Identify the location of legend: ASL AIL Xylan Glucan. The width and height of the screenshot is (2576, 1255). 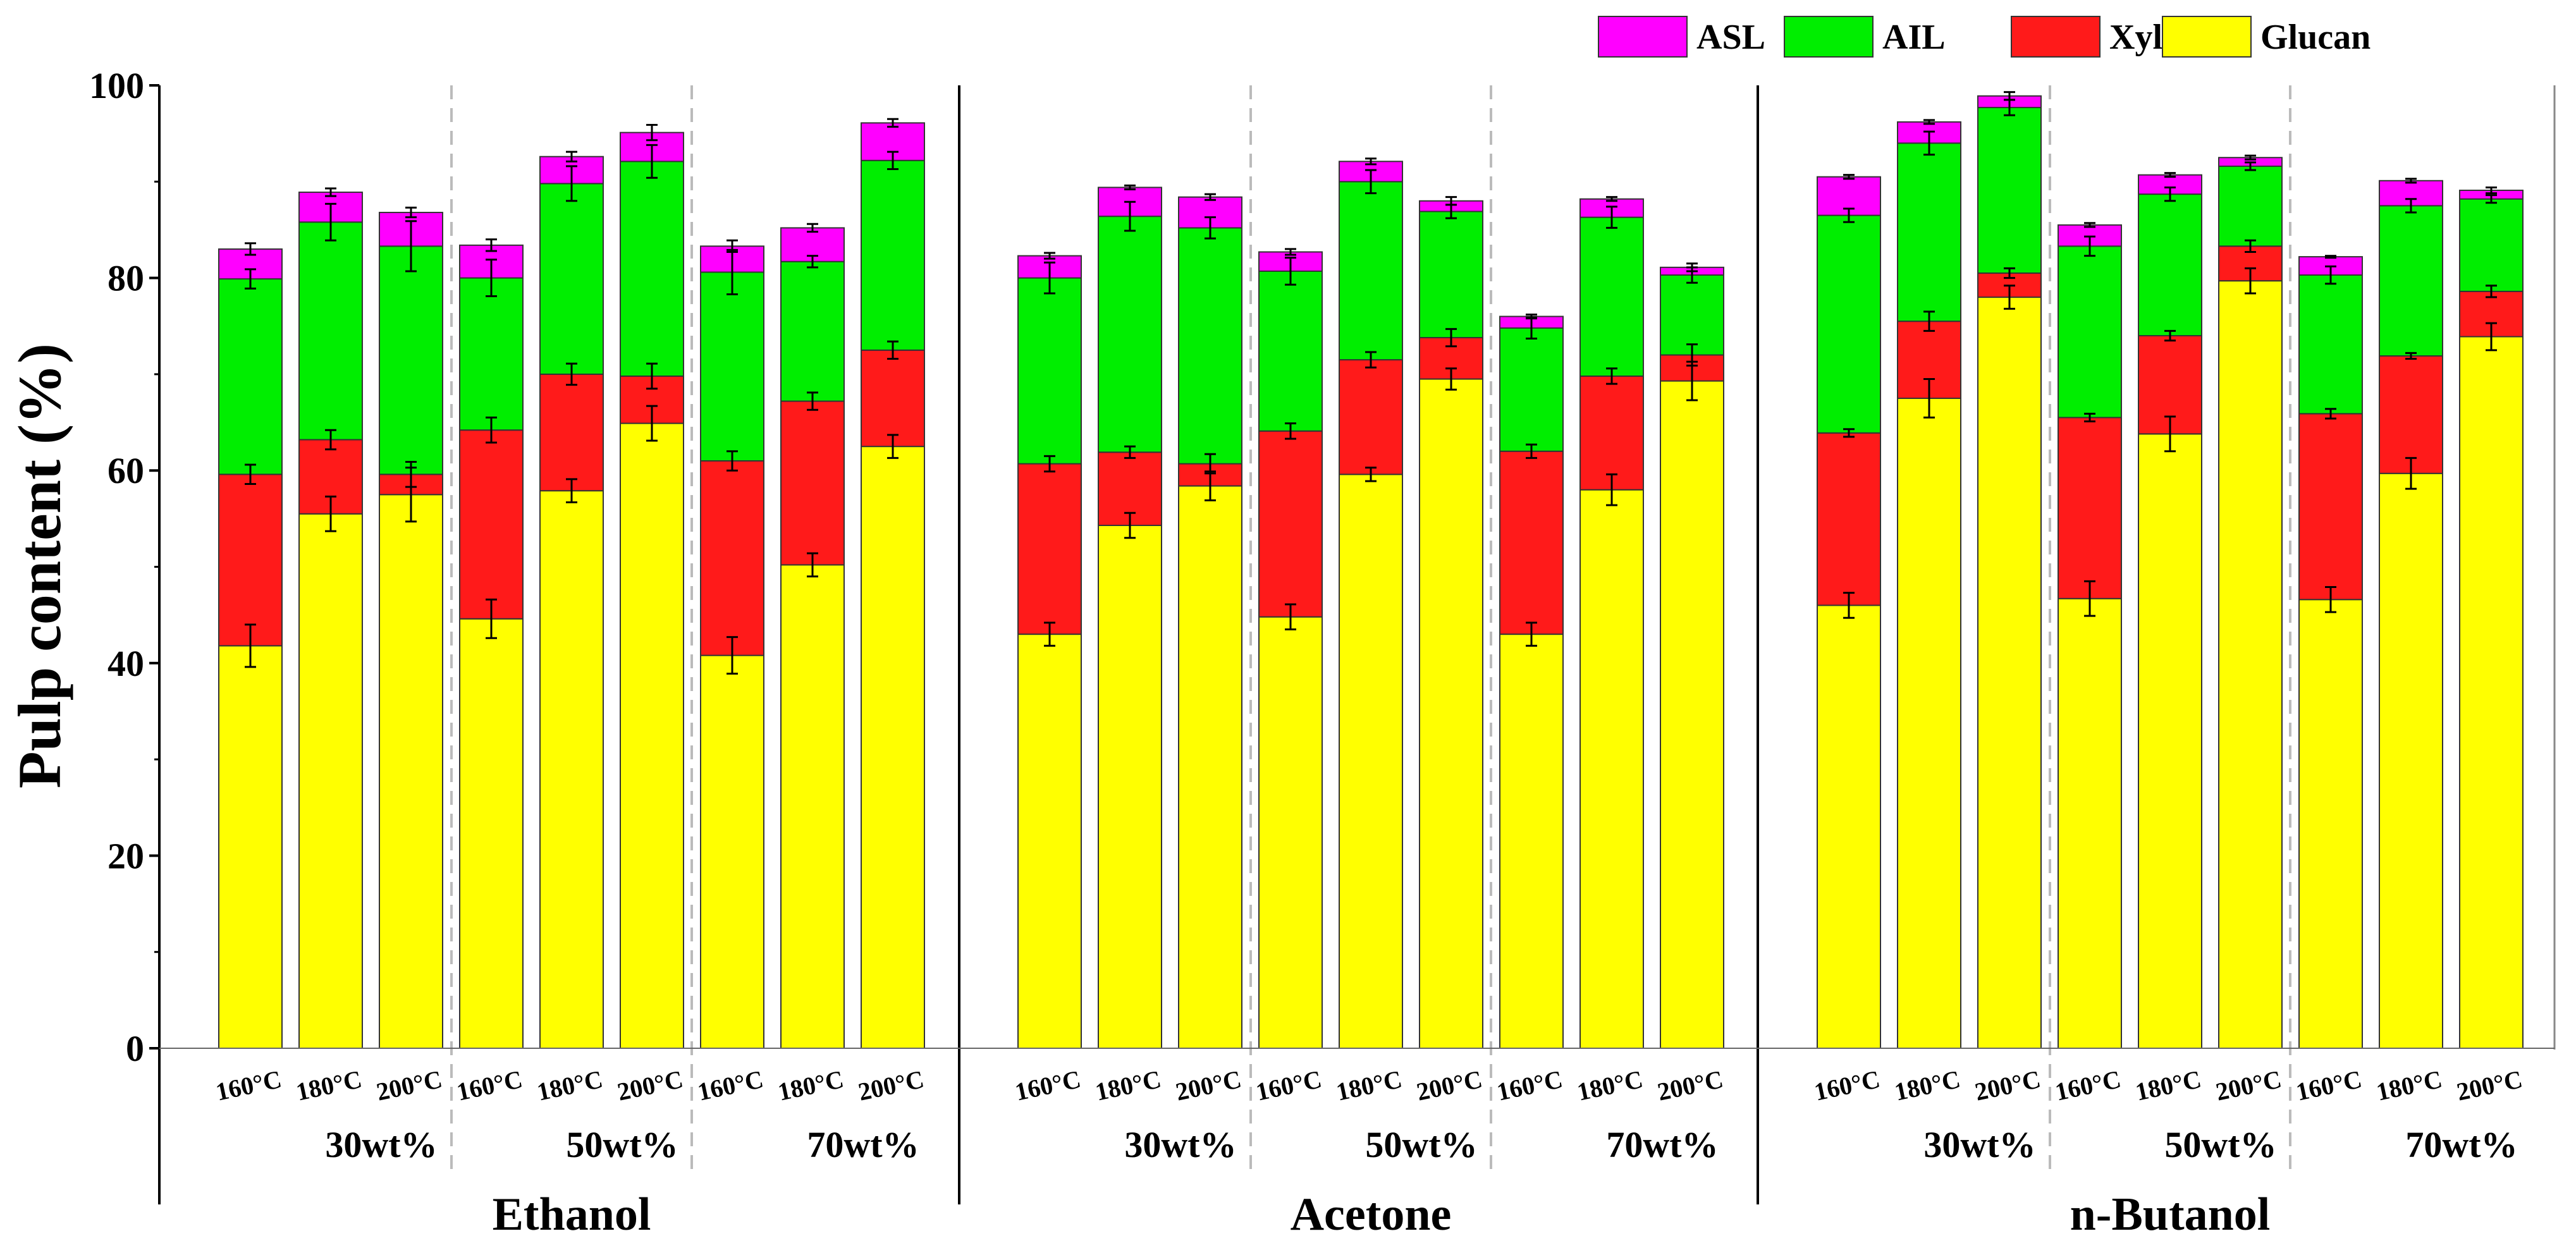
(1984, 37).